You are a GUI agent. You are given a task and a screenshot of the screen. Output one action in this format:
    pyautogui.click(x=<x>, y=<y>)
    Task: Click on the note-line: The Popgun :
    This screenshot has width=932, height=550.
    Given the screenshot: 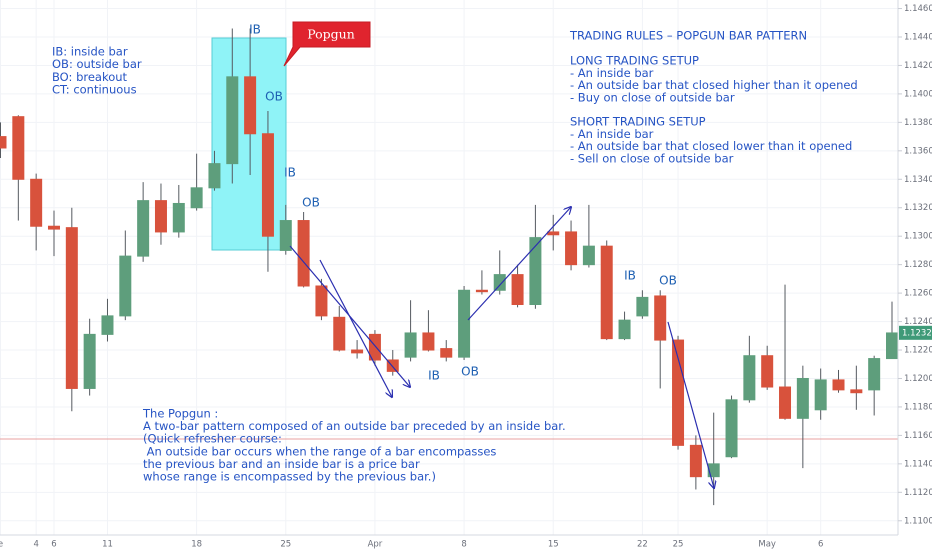 What is the action you would take?
    pyautogui.click(x=180, y=414)
    